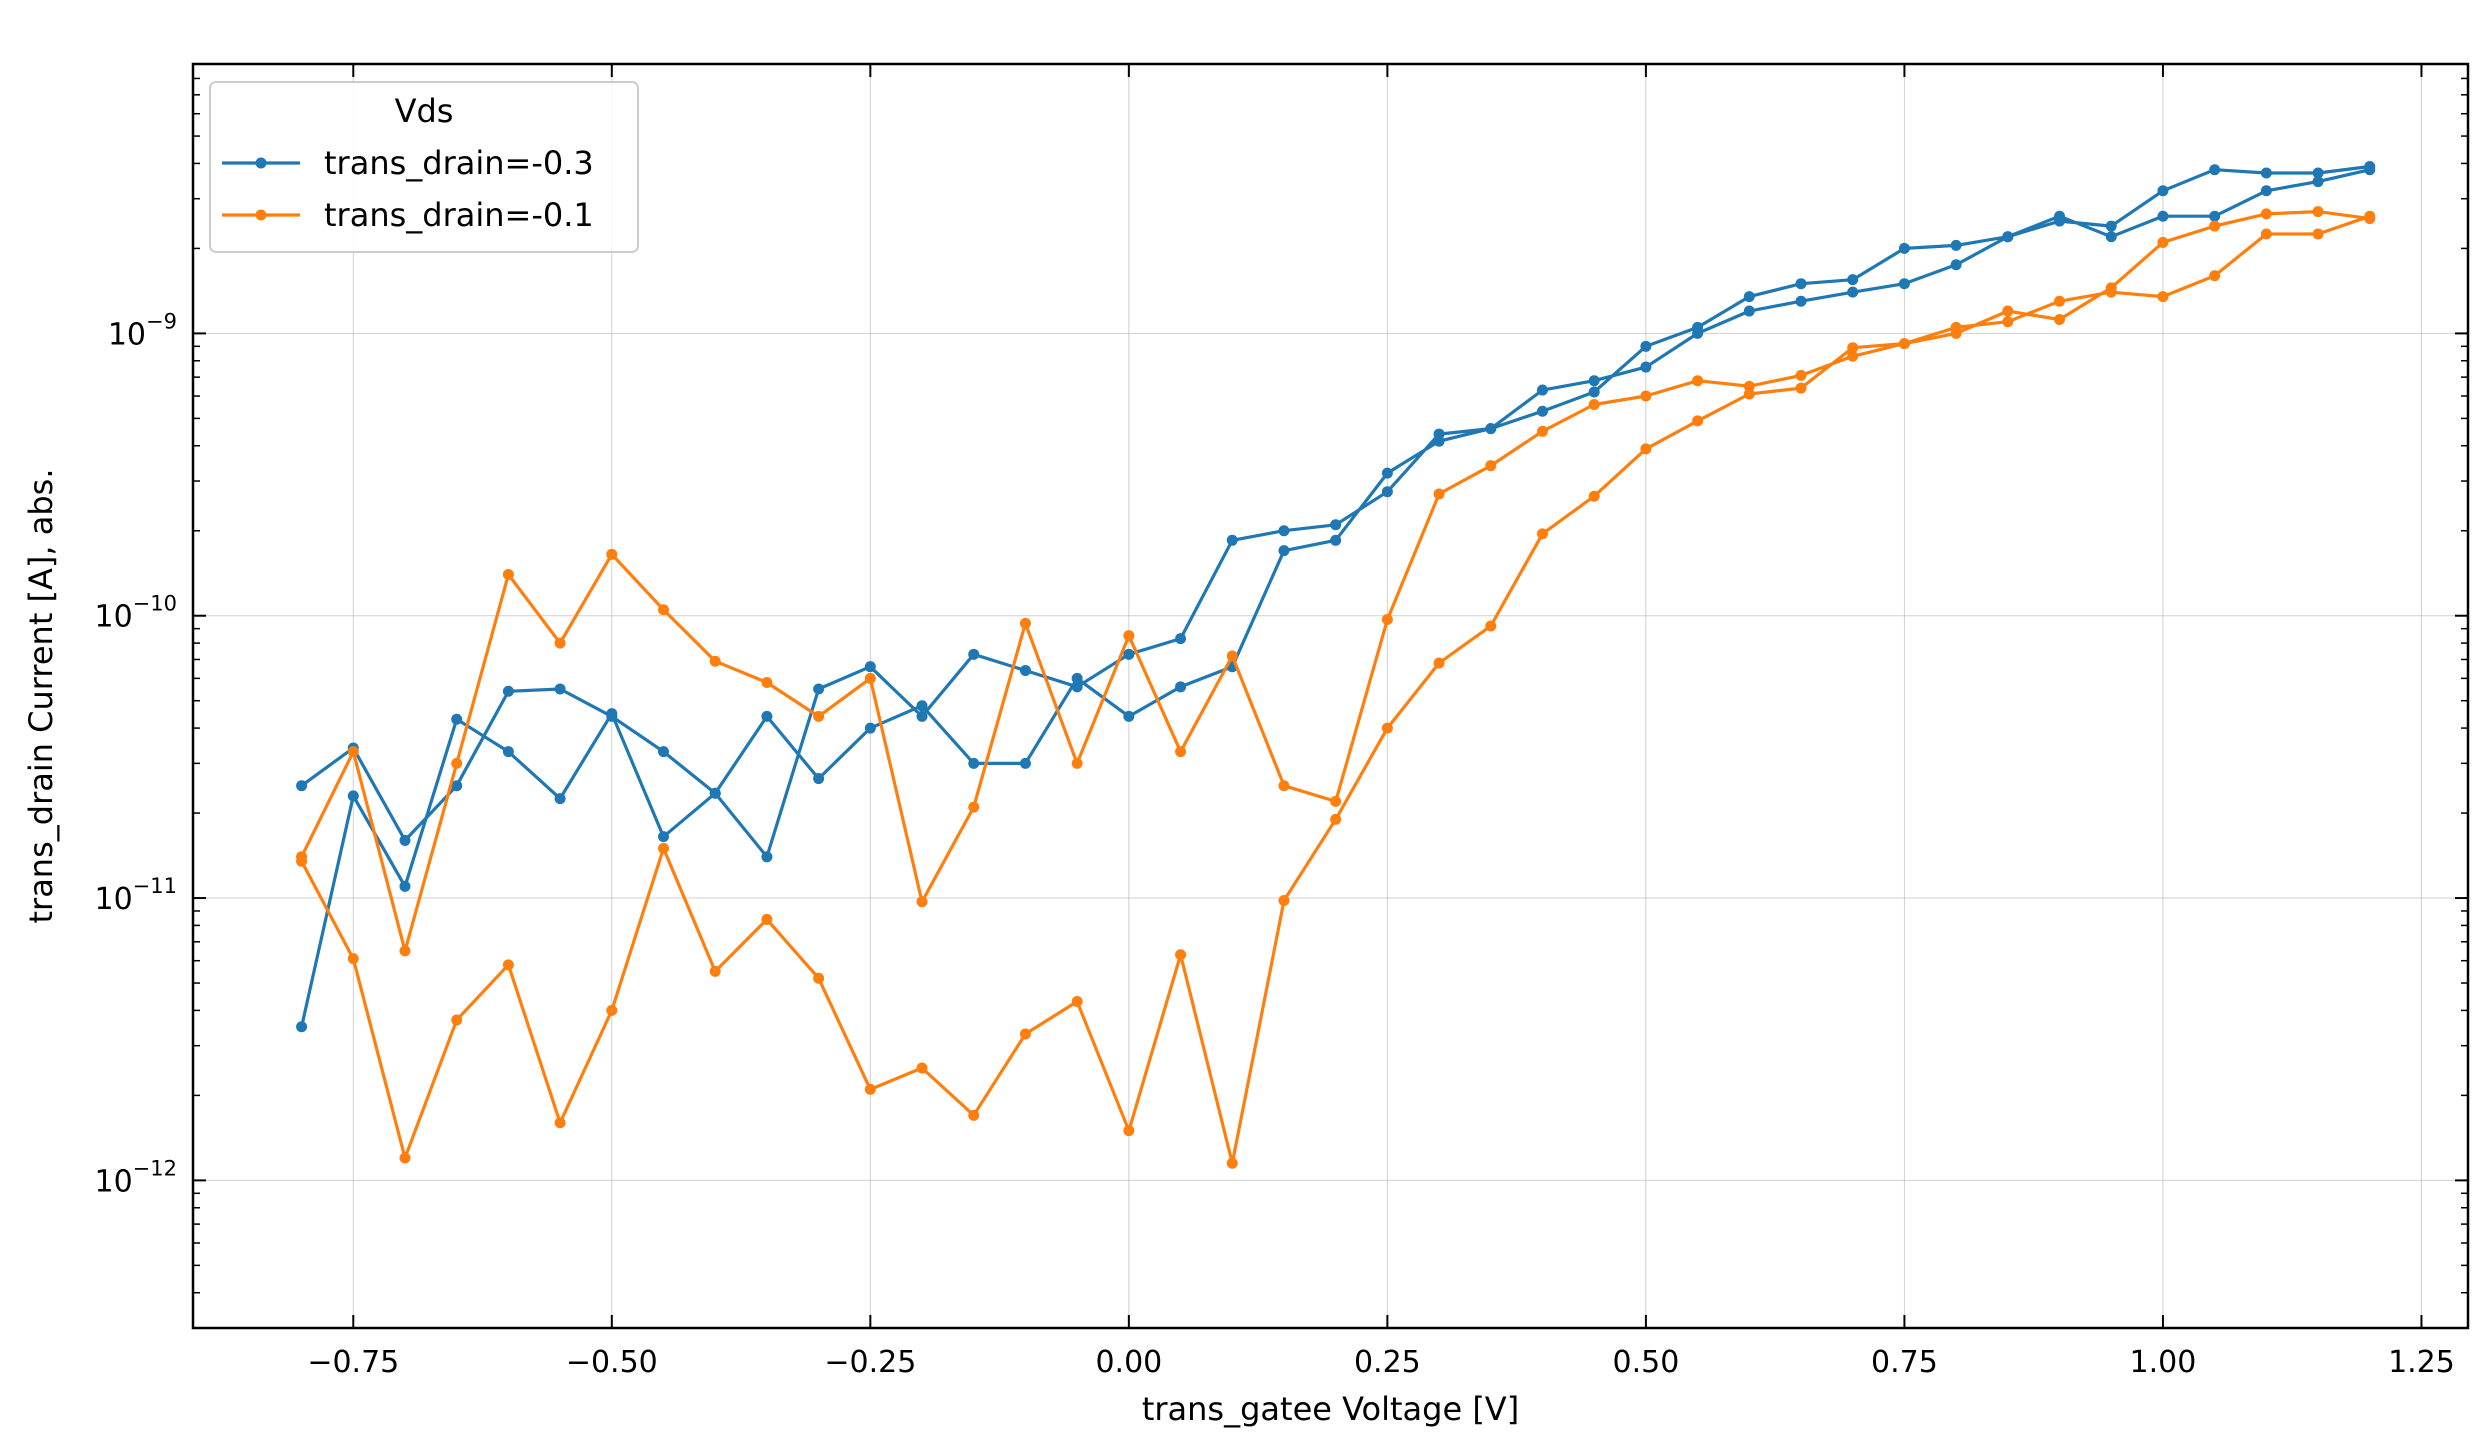  I want to click on legend-box, so click(424, 167).